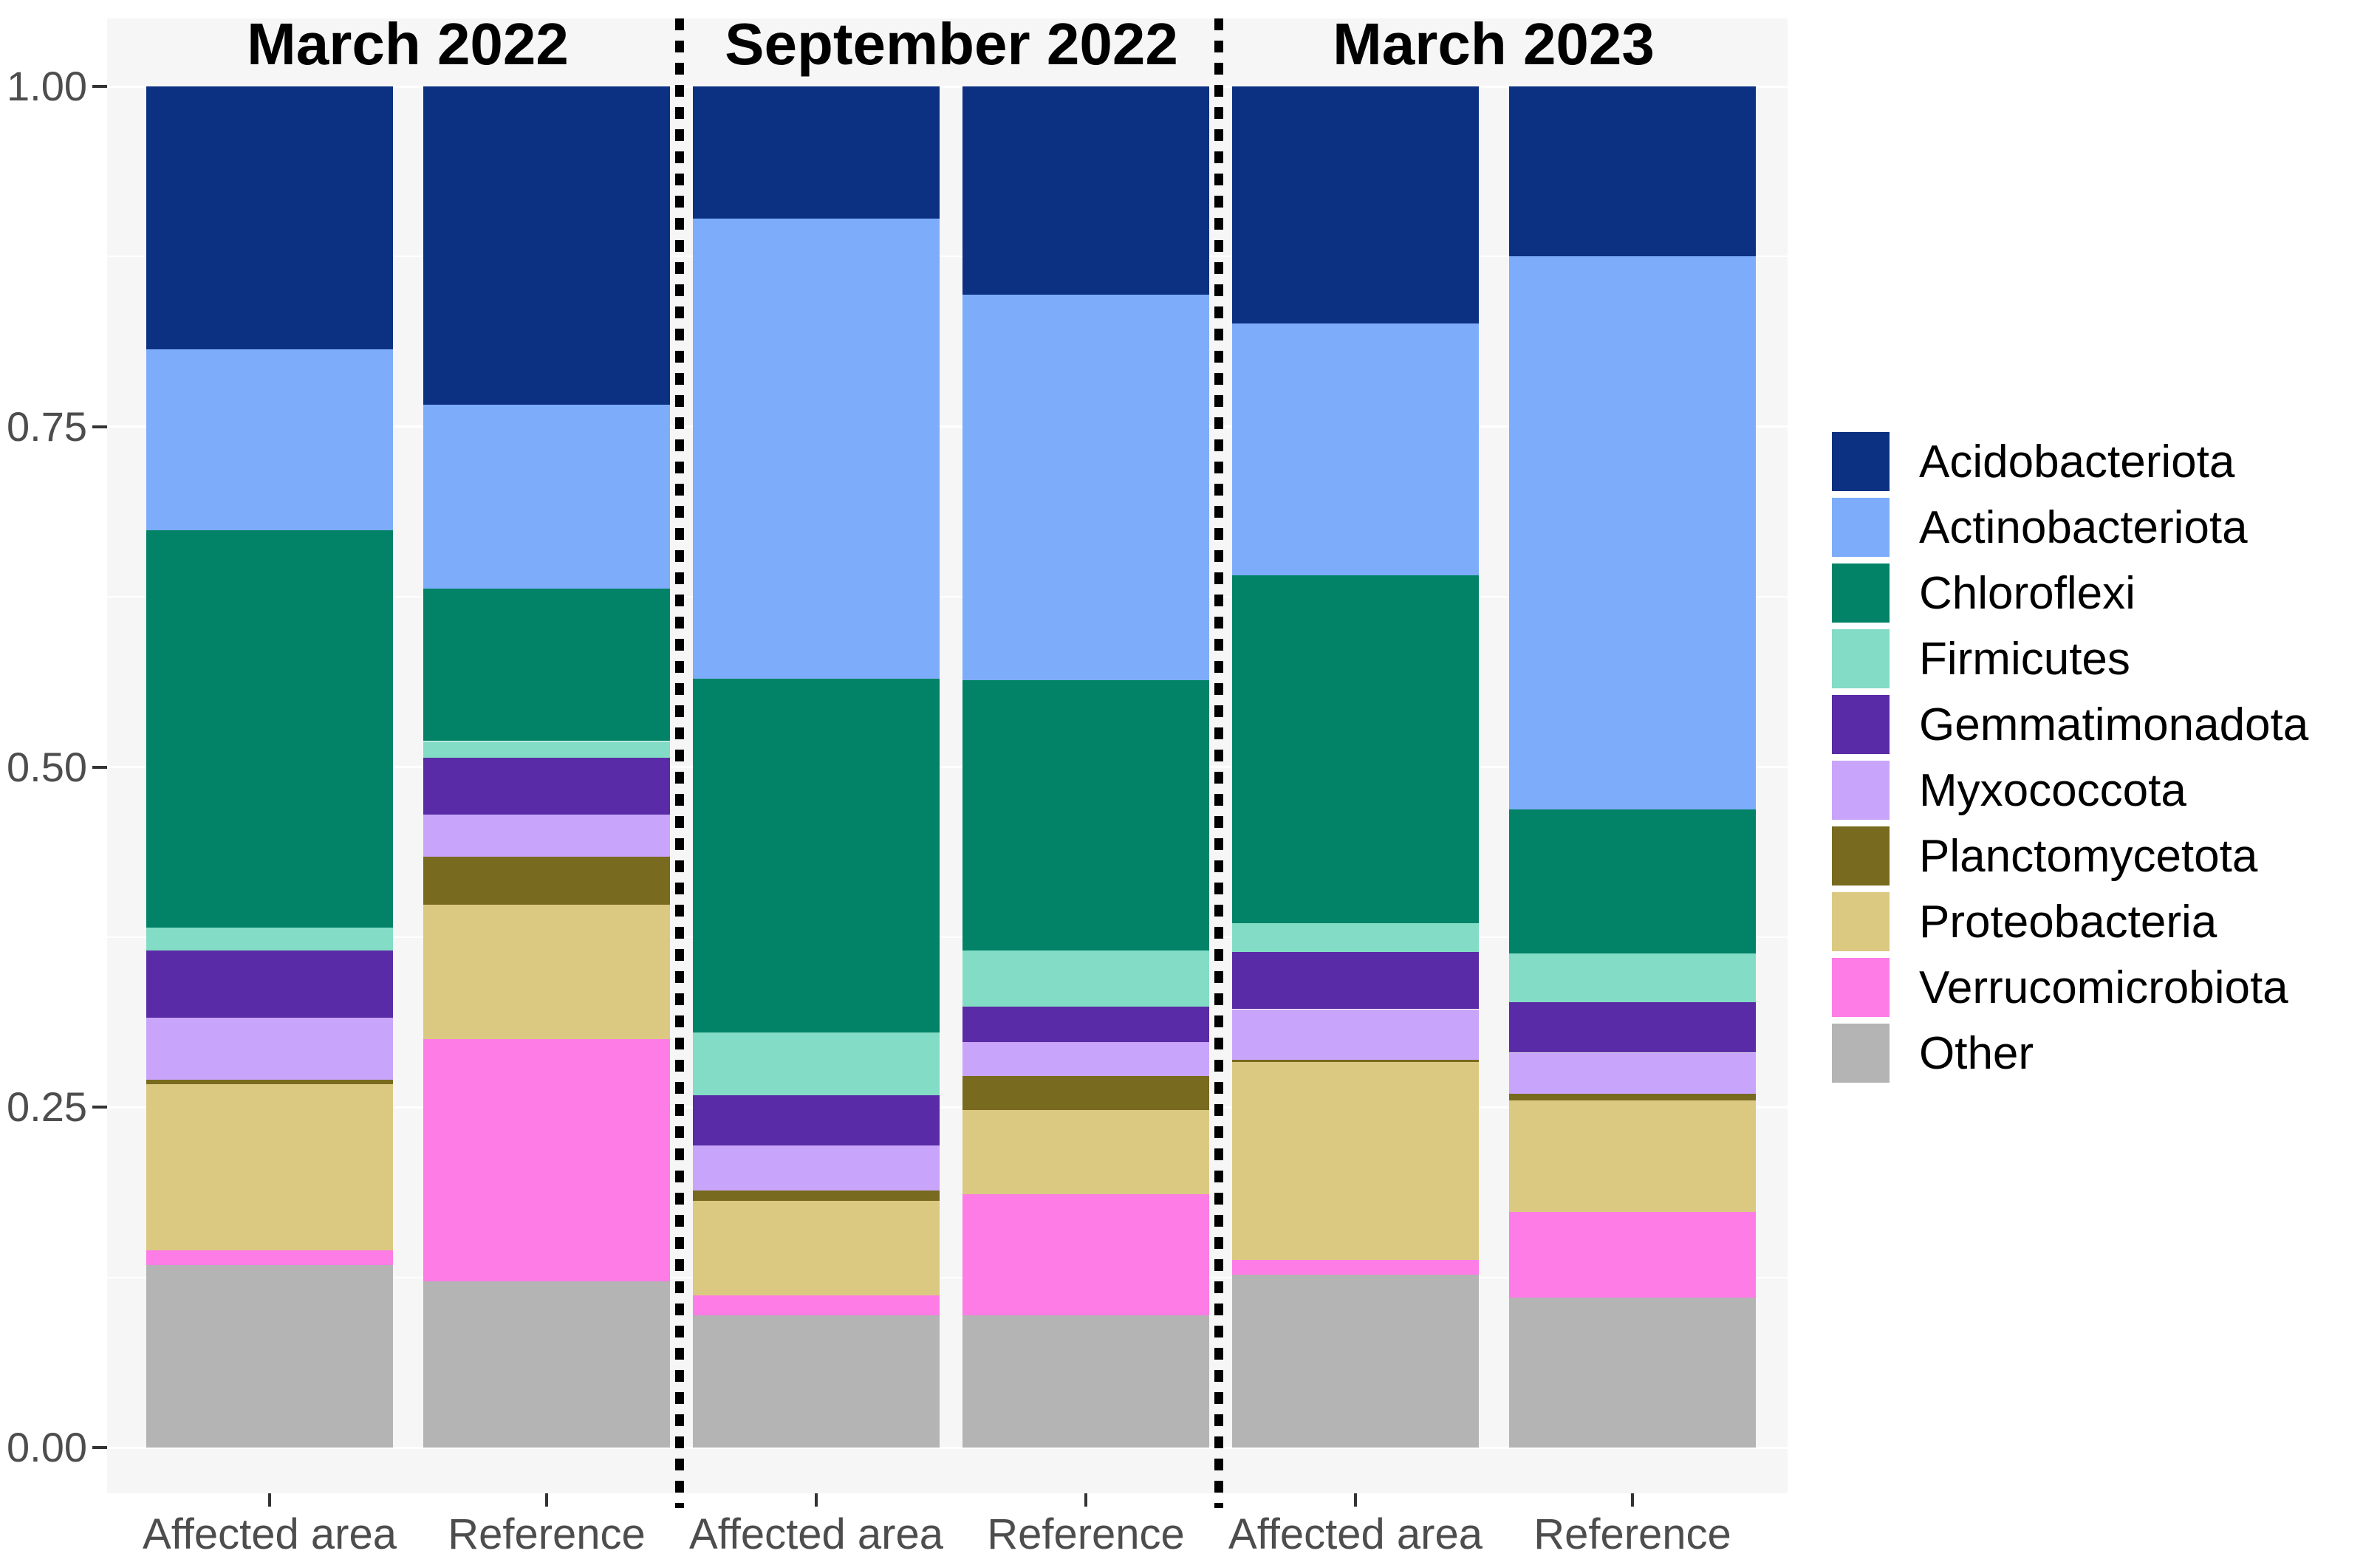  I want to click on panel-title: September 2022, so click(952, 44).